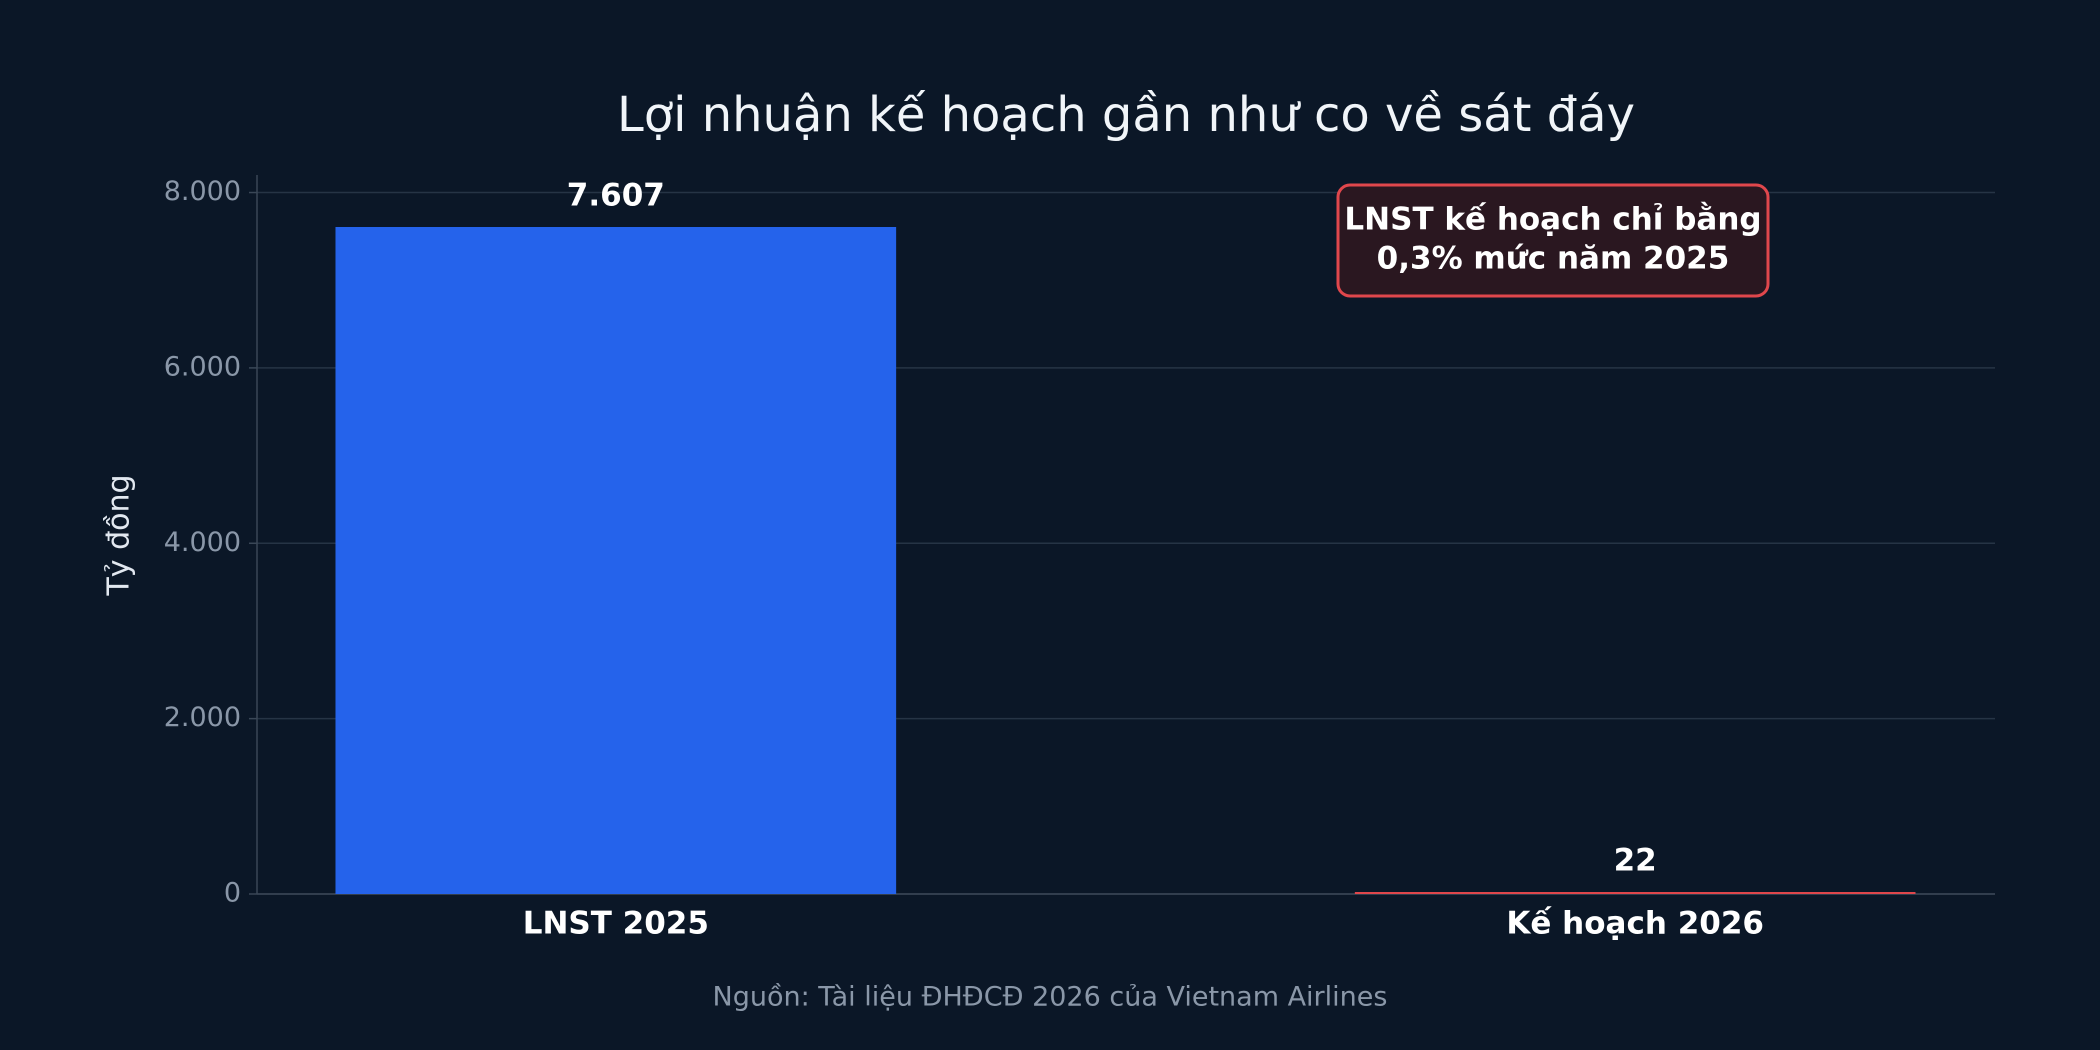  I want to click on y-tick-label: 6.000, so click(202, 366).